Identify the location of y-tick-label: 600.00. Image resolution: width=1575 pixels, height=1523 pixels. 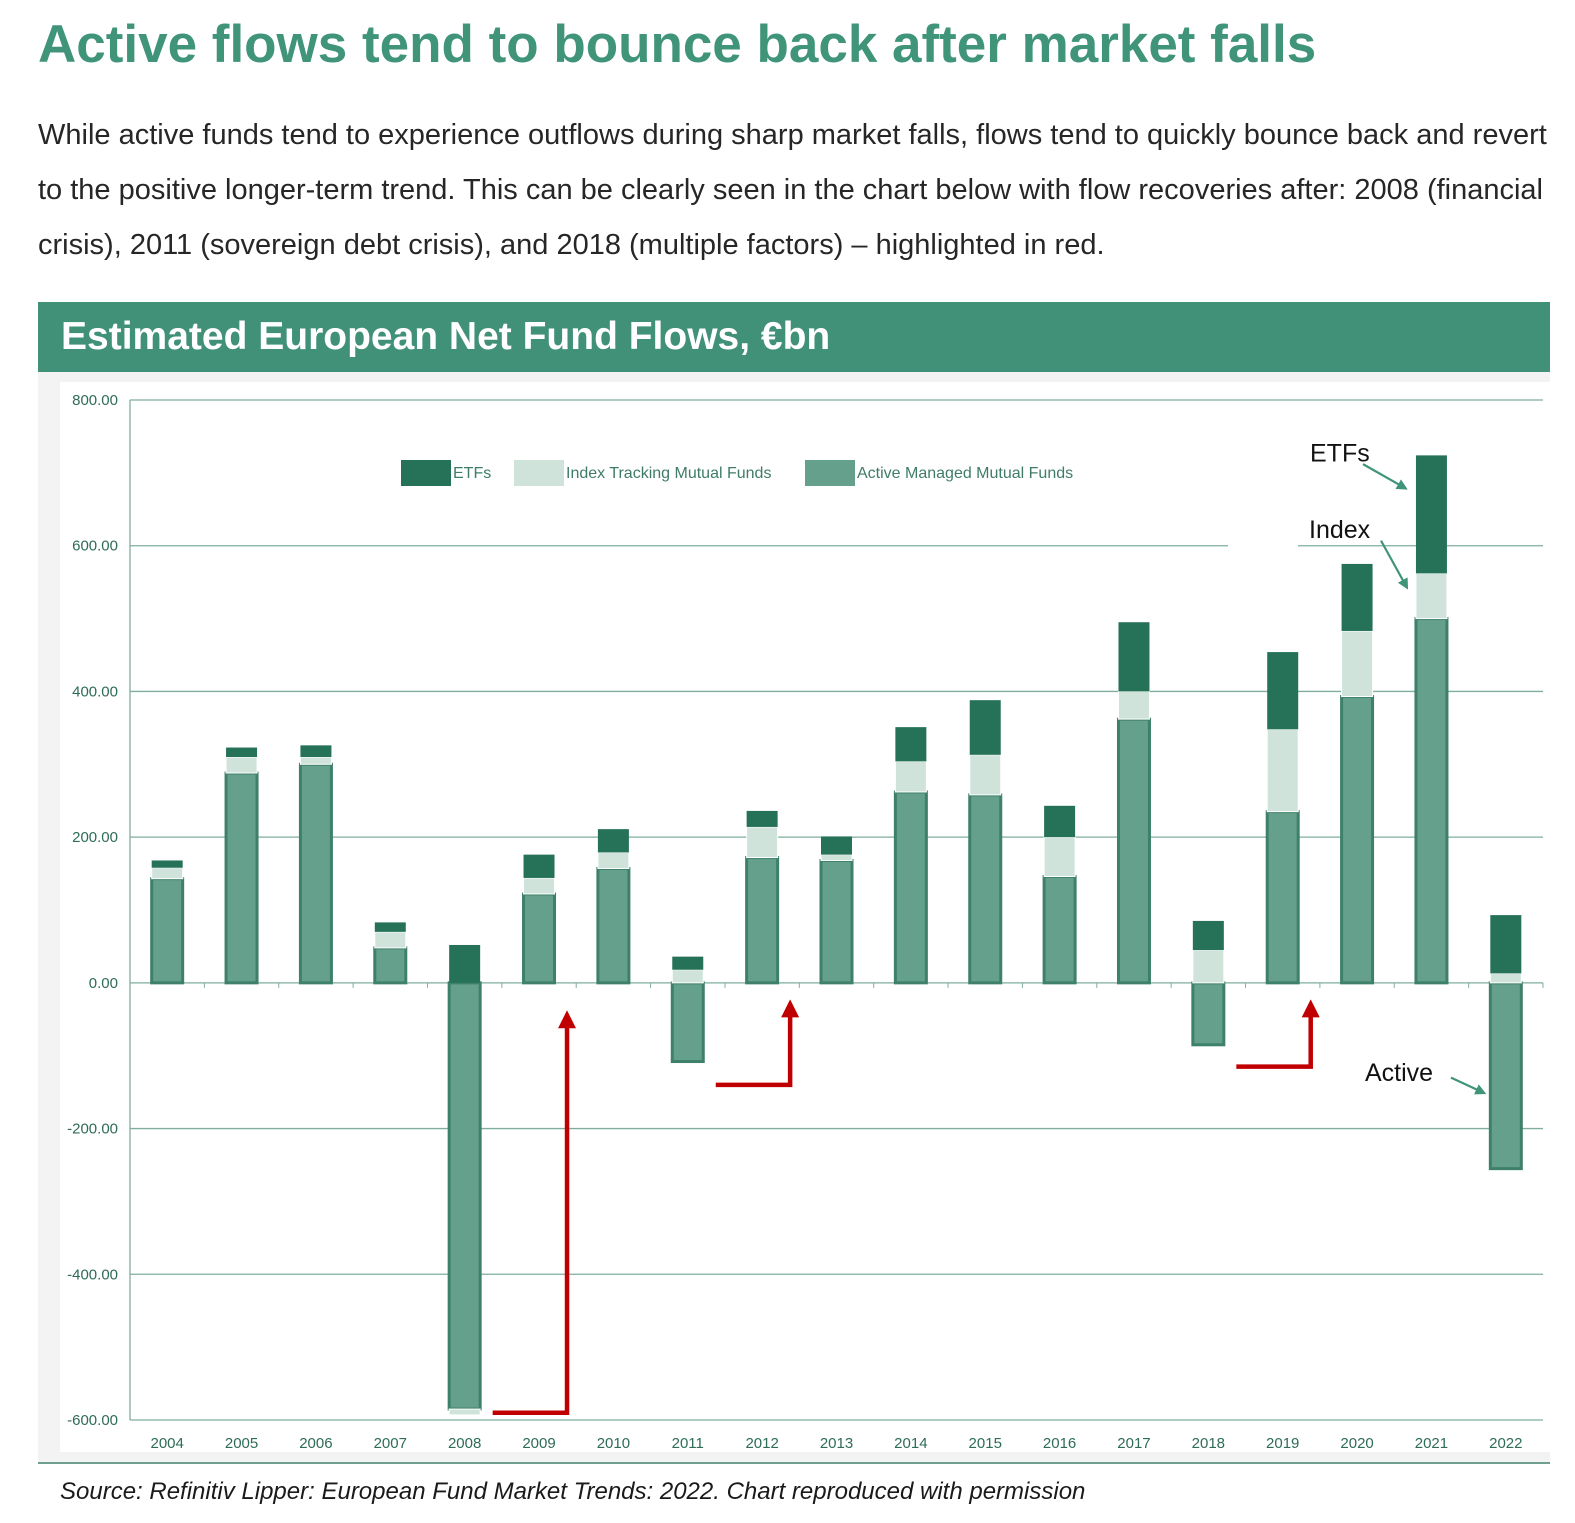
(95, 546).